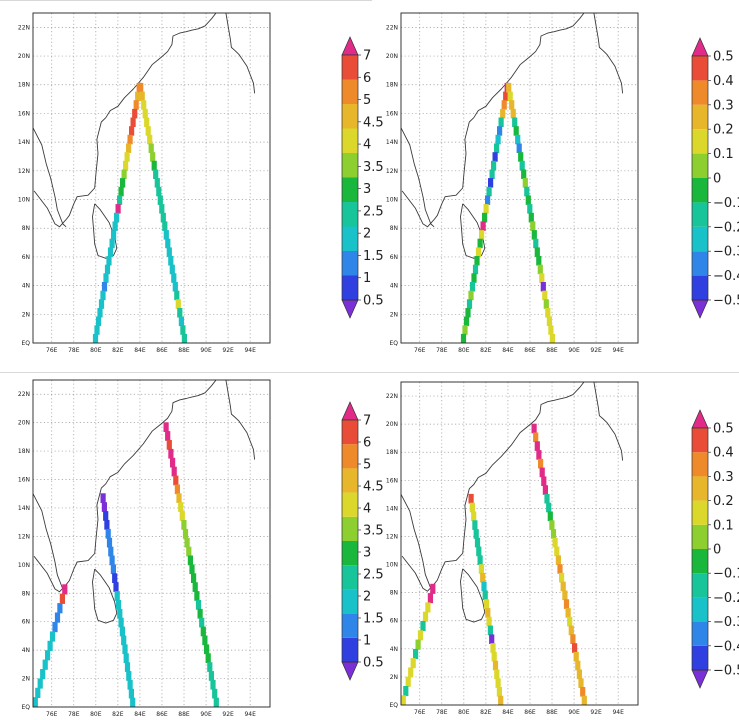  I want to click on x-tick-label: 92E, so click(228, 714).